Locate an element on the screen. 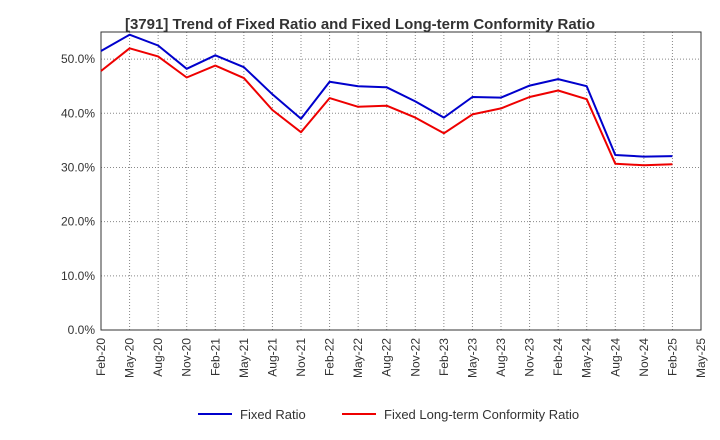 This screenshot has width=720, height=440. x-tick-label: May-25 is located at coordinates (701, 358).